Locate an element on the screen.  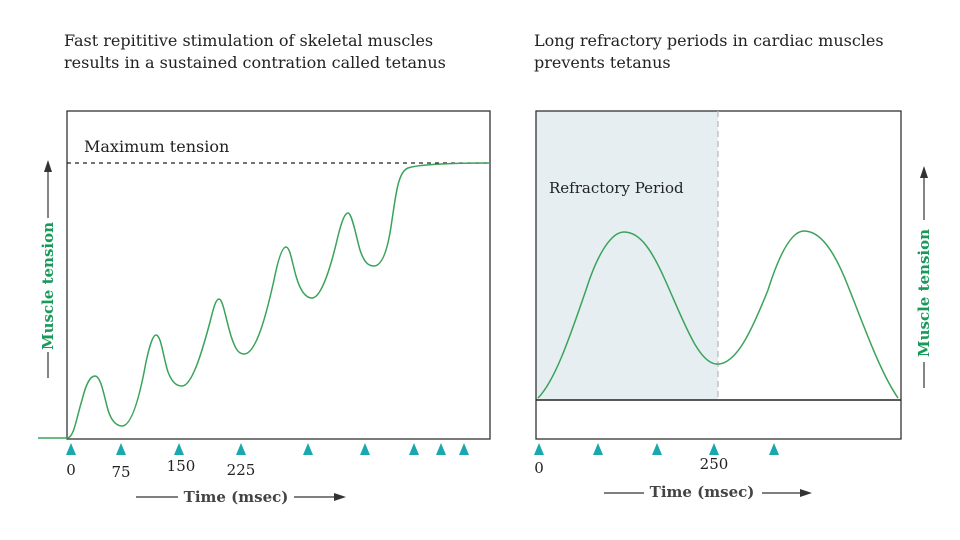
left-x-axis: Time (msec) is located at coordinates (241, 497).